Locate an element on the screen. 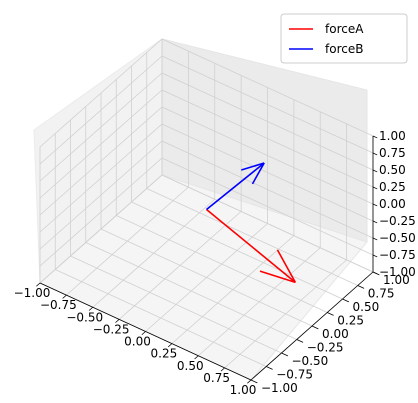  y-tick-label: 0.00 is located at coordinates (335, 334).